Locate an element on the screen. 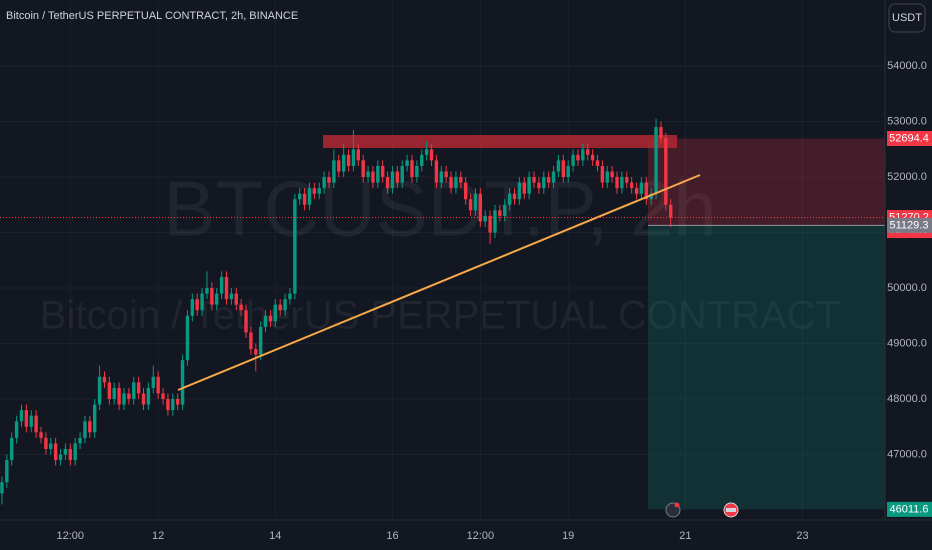 The image size is (932, 550). event-icons is located at coordinates (702, 510).